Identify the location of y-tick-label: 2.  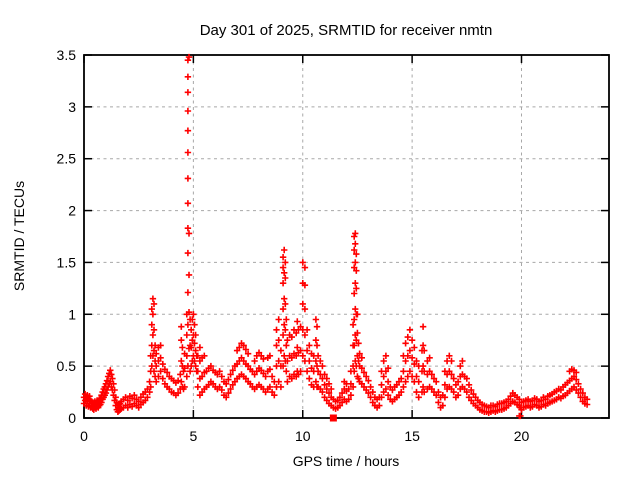
(72, 211).